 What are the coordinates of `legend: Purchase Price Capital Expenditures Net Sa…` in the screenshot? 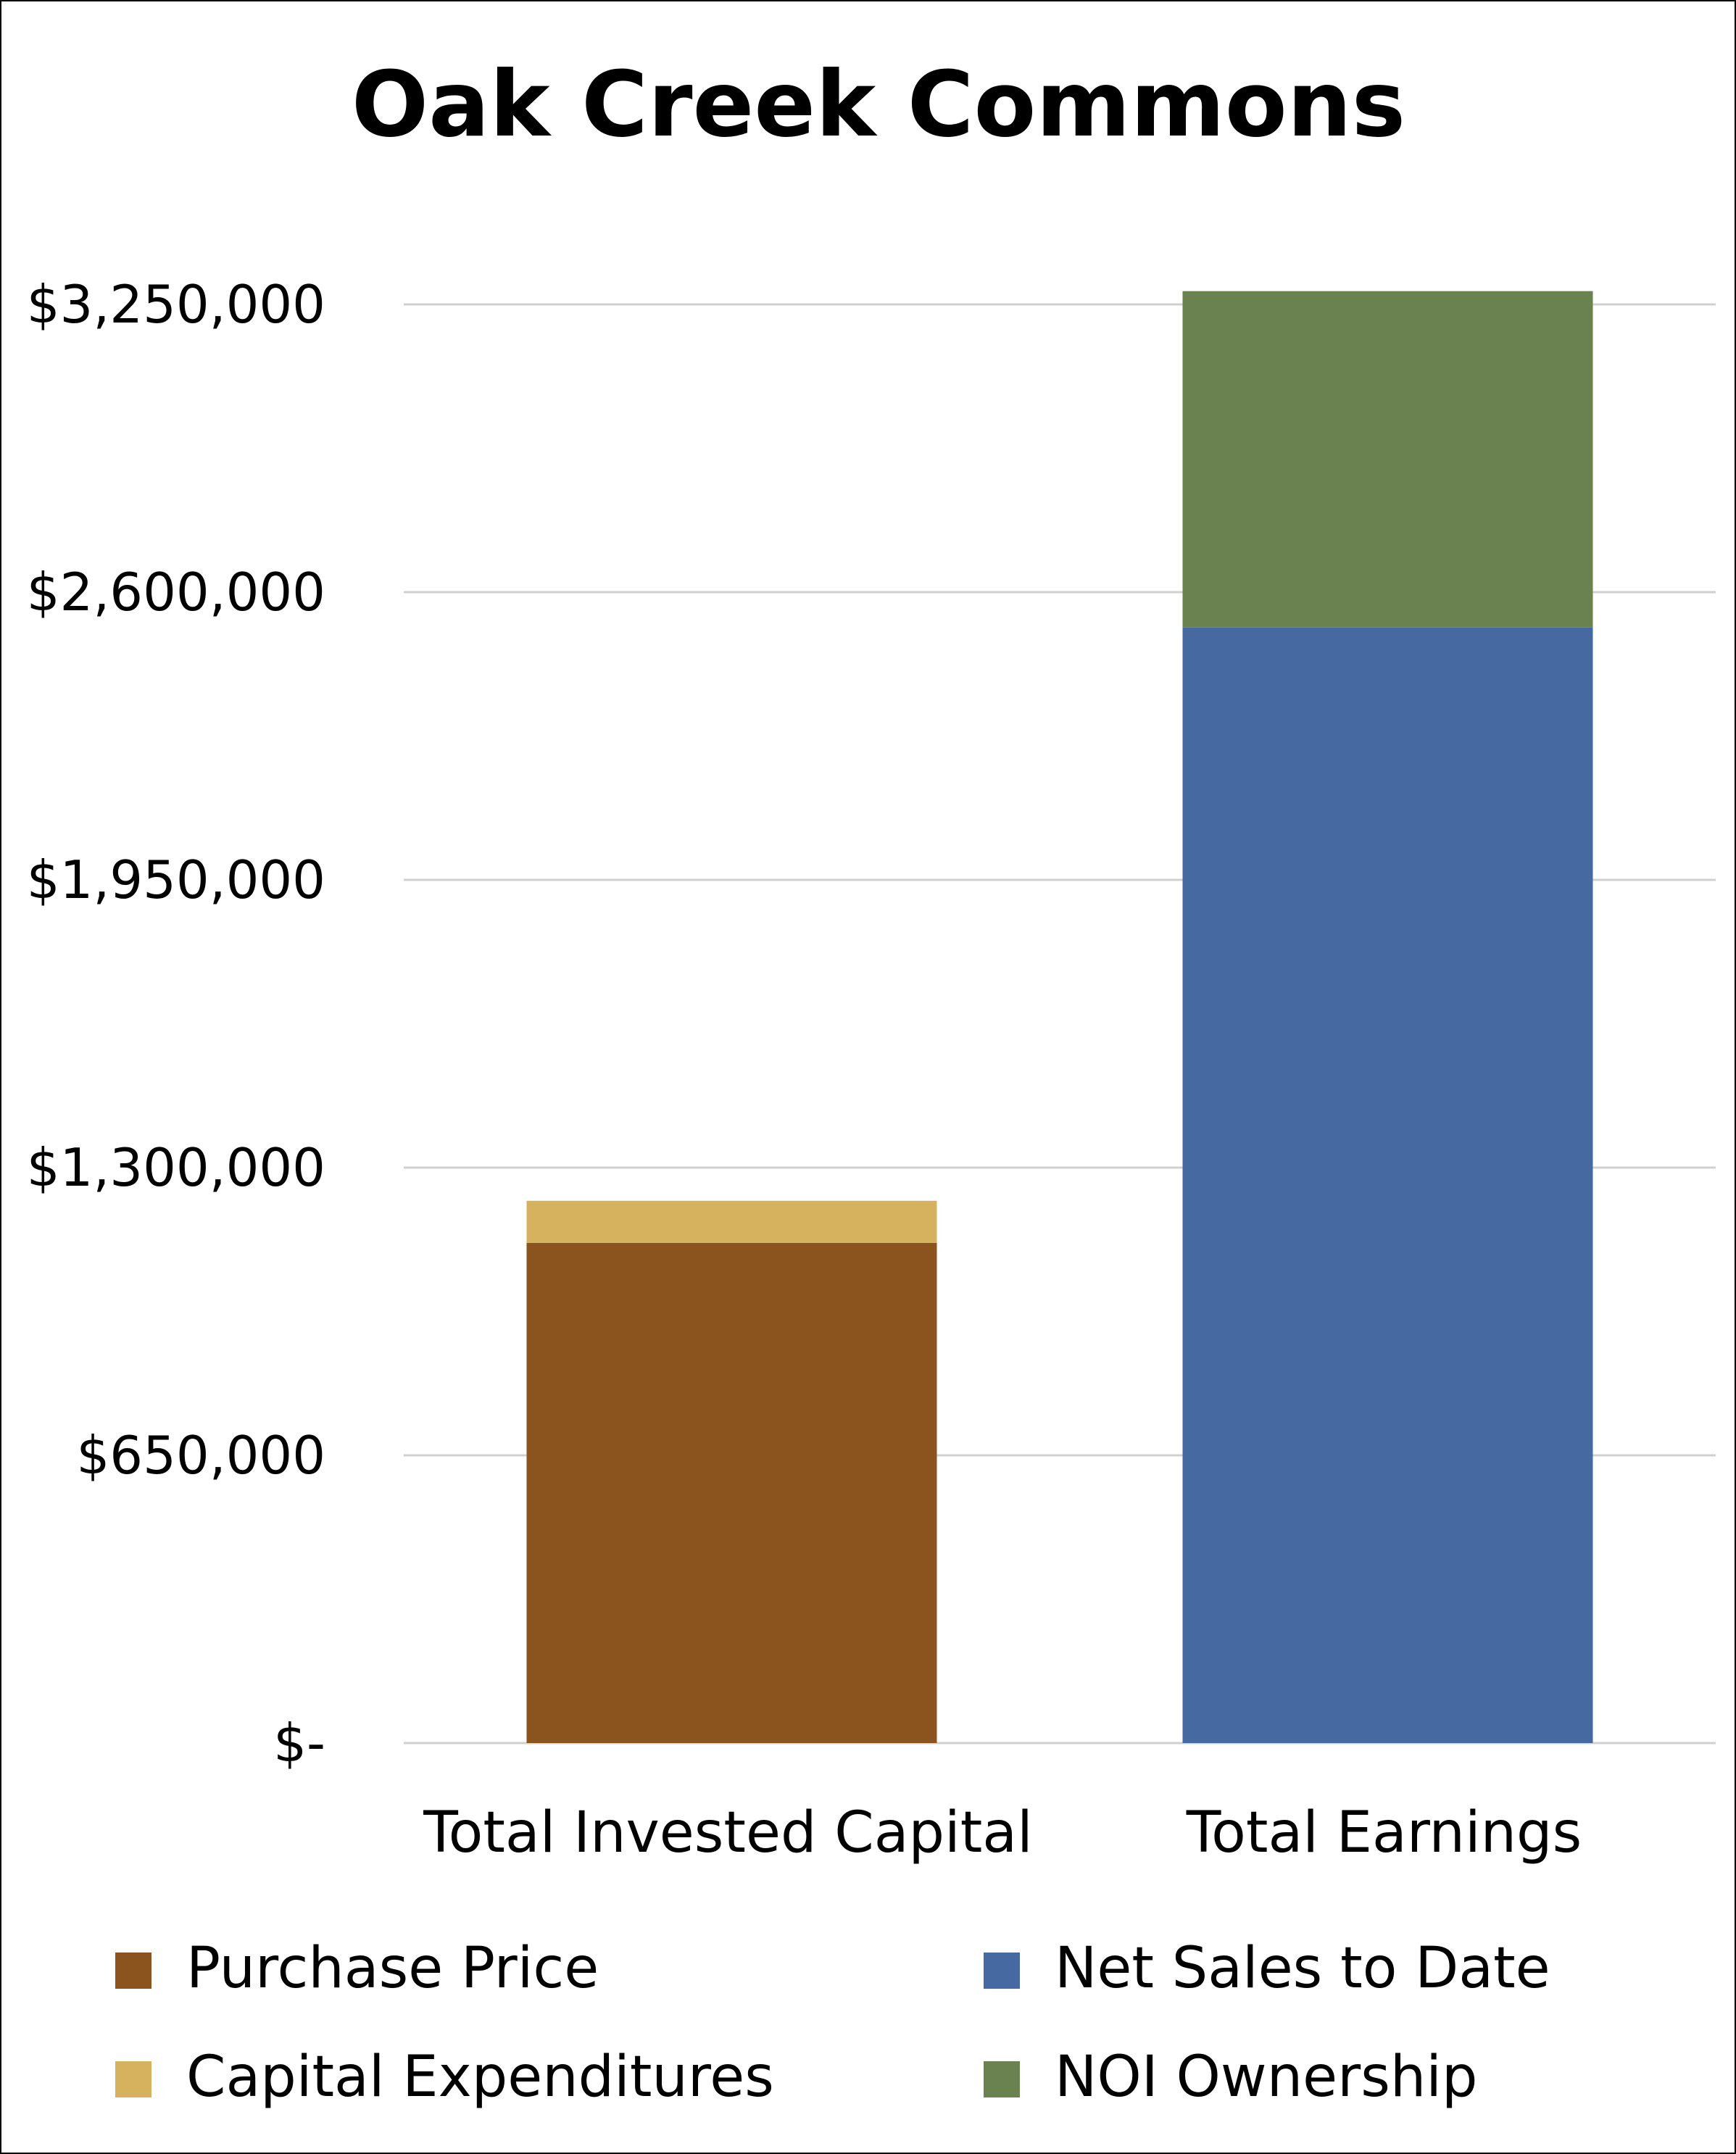 It's located at (832, 2023).